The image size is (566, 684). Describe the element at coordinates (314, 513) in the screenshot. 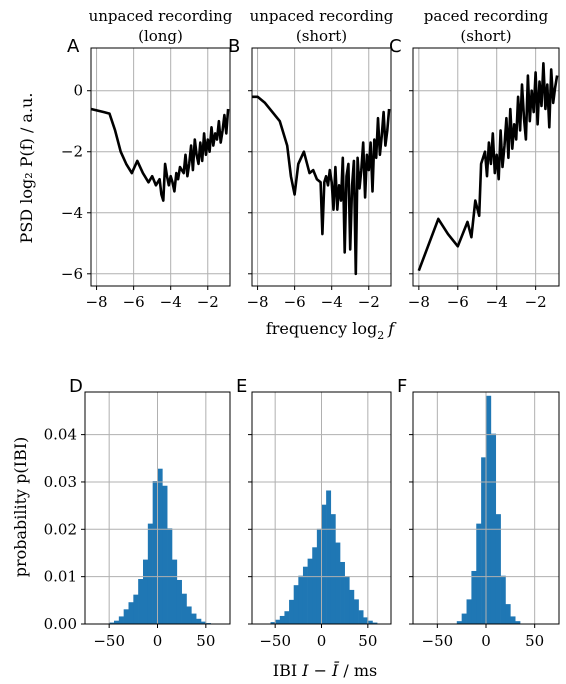

I see `ibi-hist-panel-e: −50 0 50 E` at that location.